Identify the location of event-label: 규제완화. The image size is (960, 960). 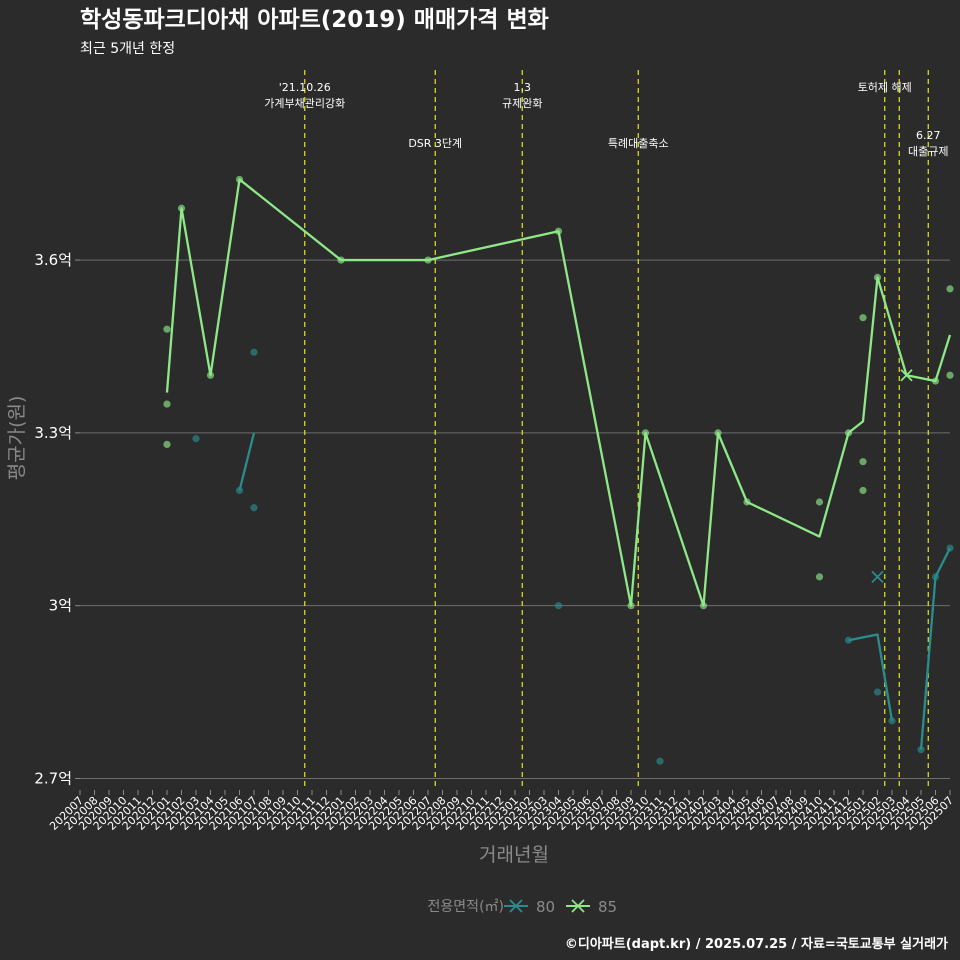
(522, 103).